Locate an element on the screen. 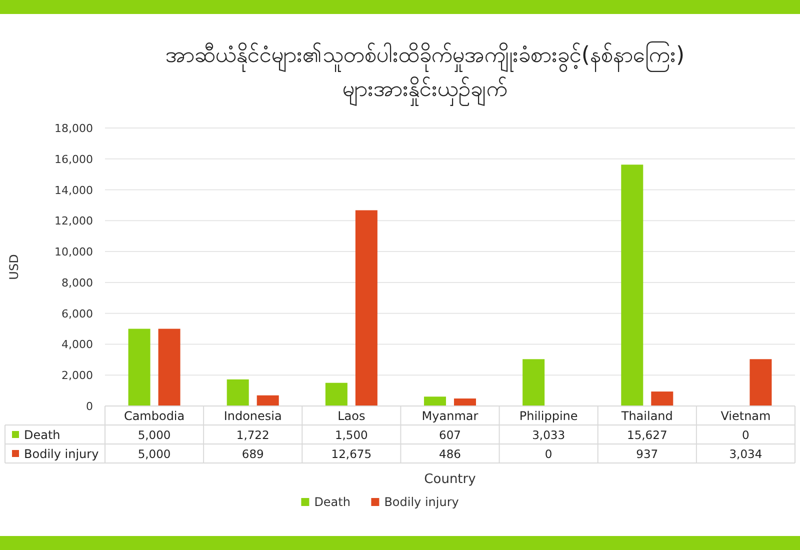 Image resolution: width=800 pixels, height=550 pixels. legend-item: Bodily injury is located at coordinates (415, 502).